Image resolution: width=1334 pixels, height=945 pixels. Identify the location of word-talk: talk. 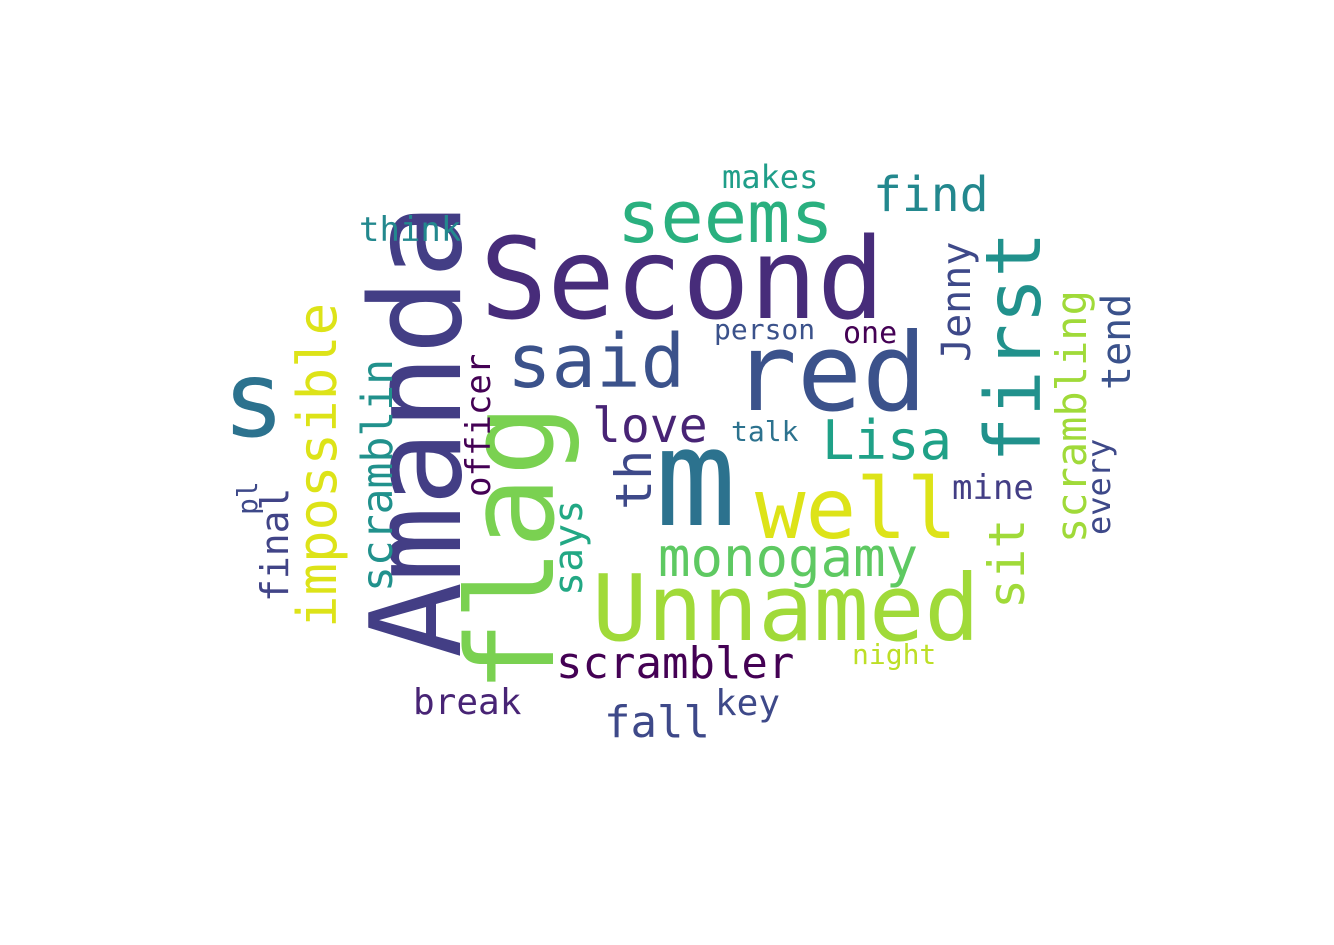
(765, 431).